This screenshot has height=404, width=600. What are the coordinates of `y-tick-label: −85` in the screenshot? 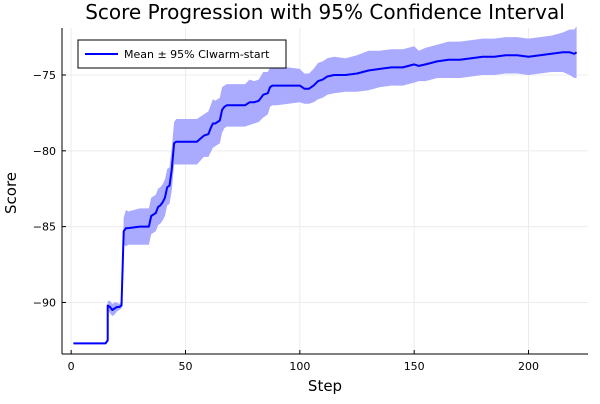 It's located at (44, 227).